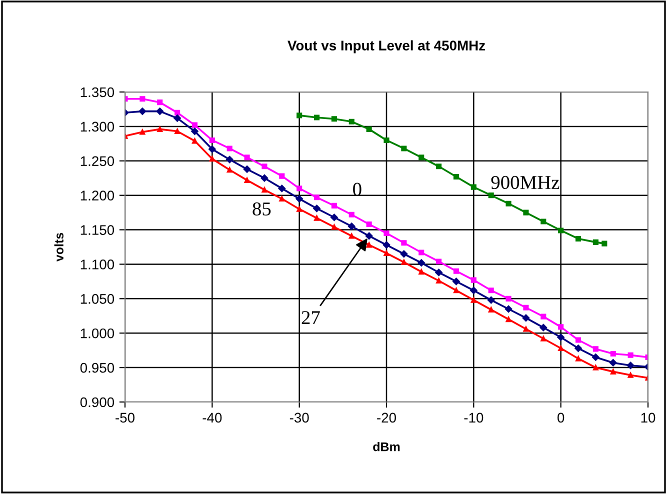 This screenshot has height=494, width=667. Describe the element at coordinates (59, 247) in the screenshot. I see `y-axis-title: volts` at that location.